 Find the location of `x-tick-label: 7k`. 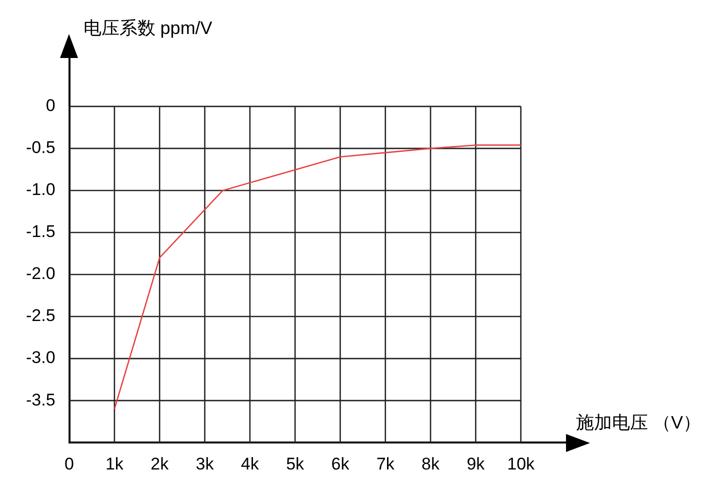

x-tick-label: 7k is located at coordinates (385, 464).